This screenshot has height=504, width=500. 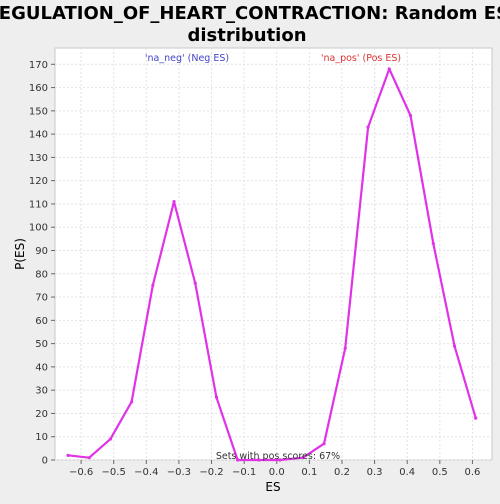 What do you see at coordinates (38, 111) in the screenshot?
I see `y-tick-label: 150` at bounding box center [38, 111].